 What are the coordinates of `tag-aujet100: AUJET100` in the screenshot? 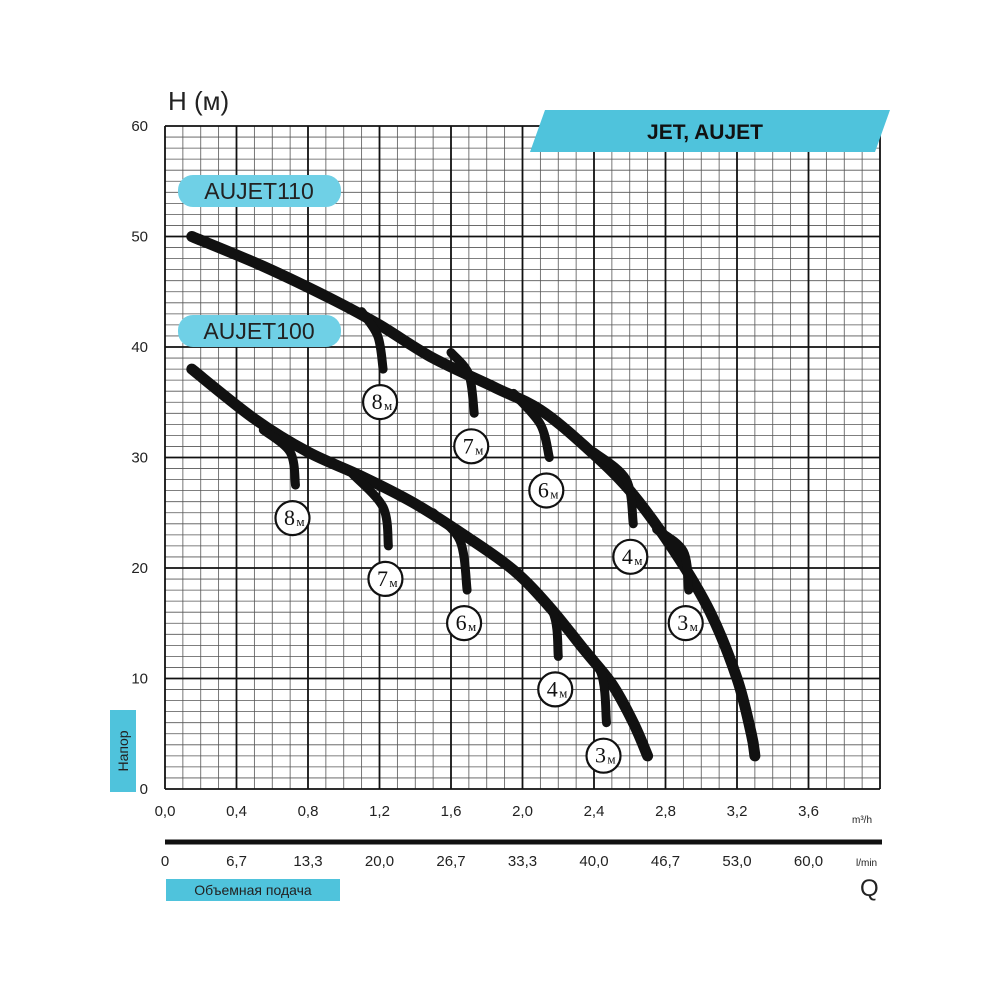 It's located at (258, 331).